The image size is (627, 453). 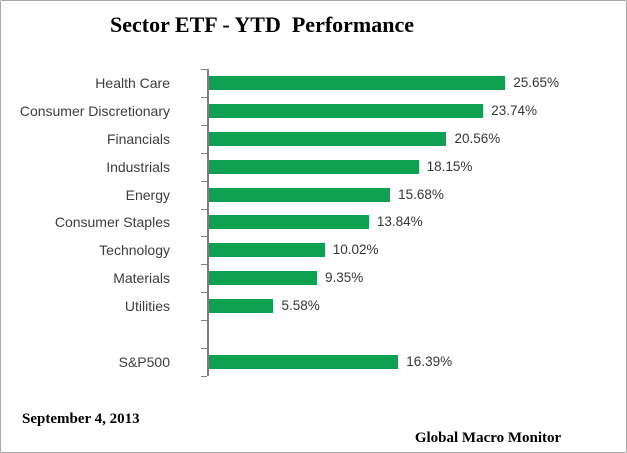 I want to click on value-label: 23.74%, so click(x=514, y=110).